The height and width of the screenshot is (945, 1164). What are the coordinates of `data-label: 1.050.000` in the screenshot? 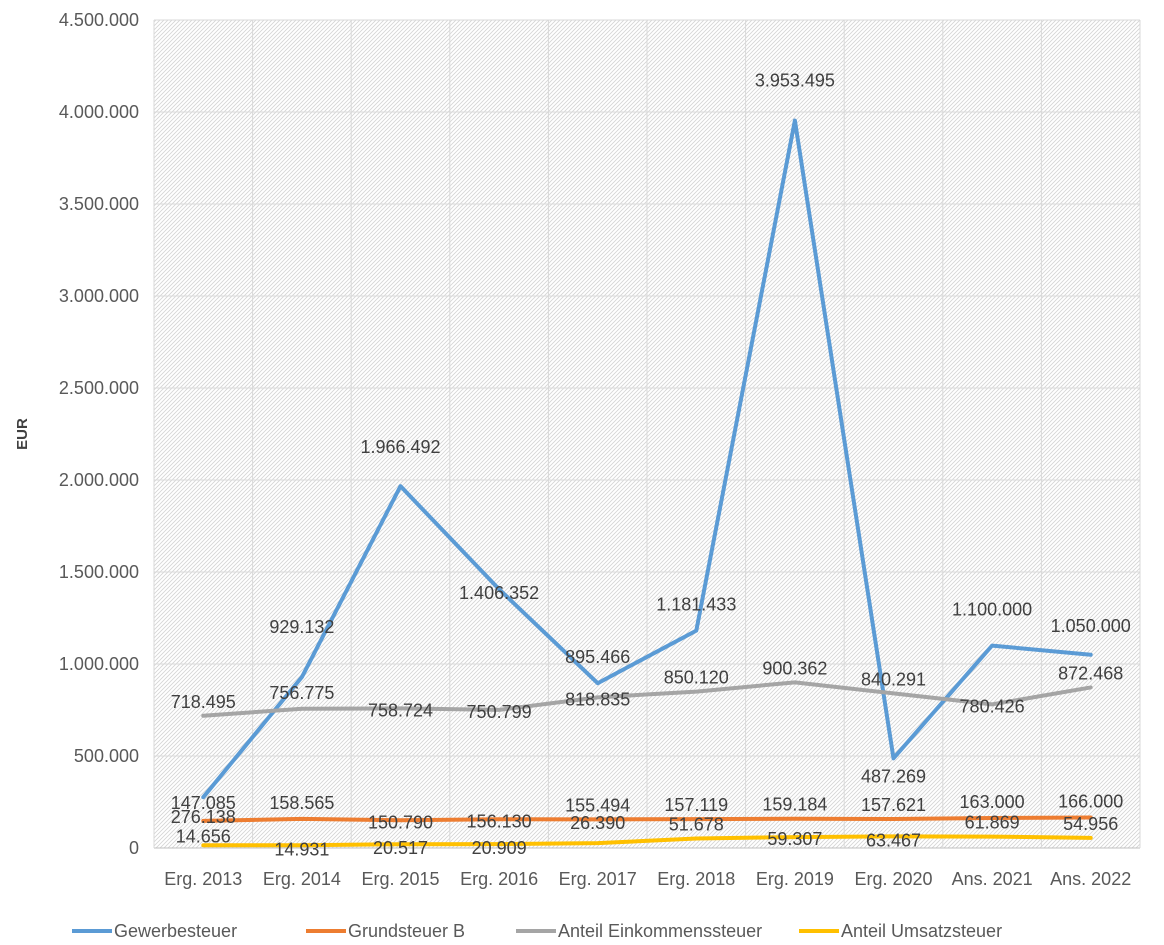 It's located at (1091, 626).